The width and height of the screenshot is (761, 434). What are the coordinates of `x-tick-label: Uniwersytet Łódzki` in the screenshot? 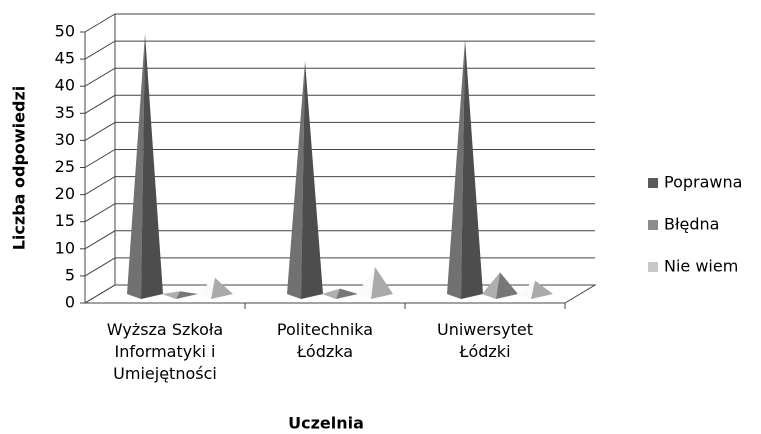 It's located at (485, 340).